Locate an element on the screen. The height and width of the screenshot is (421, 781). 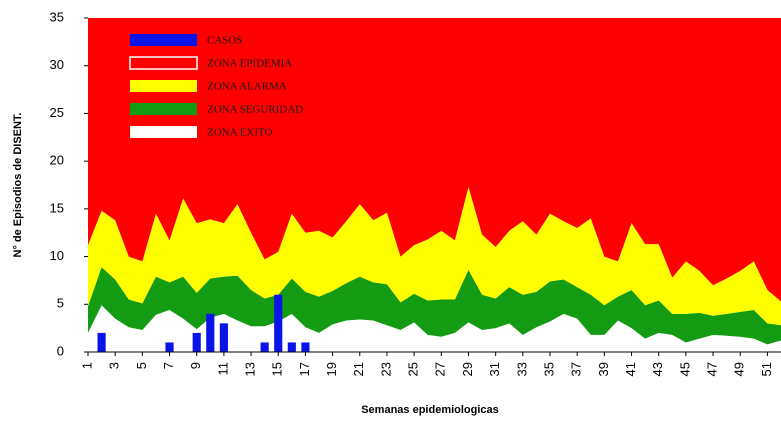
legend-label: ZONA EXITO is located at coordinates (240, 133).